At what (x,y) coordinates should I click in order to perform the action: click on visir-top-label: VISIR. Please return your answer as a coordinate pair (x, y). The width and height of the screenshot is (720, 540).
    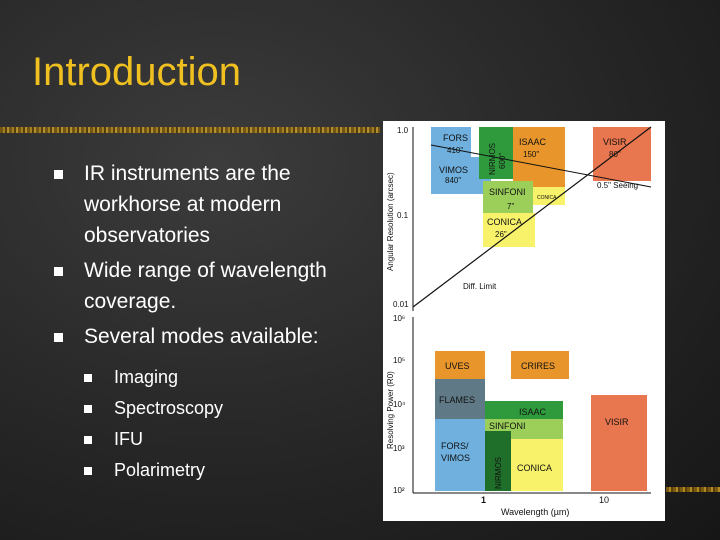
    Looking at the image, I should click on (615, 142).